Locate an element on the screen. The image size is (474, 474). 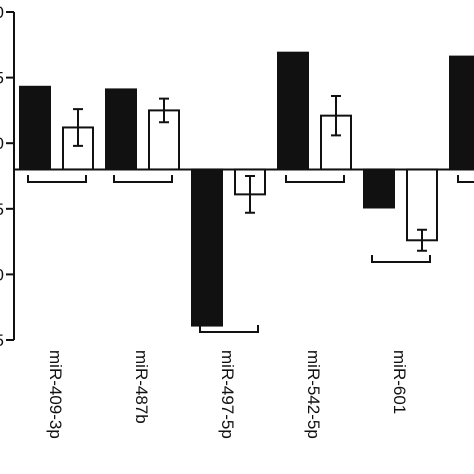
x-tick-label: miR-409-3p is located at coordinates (55, 394).